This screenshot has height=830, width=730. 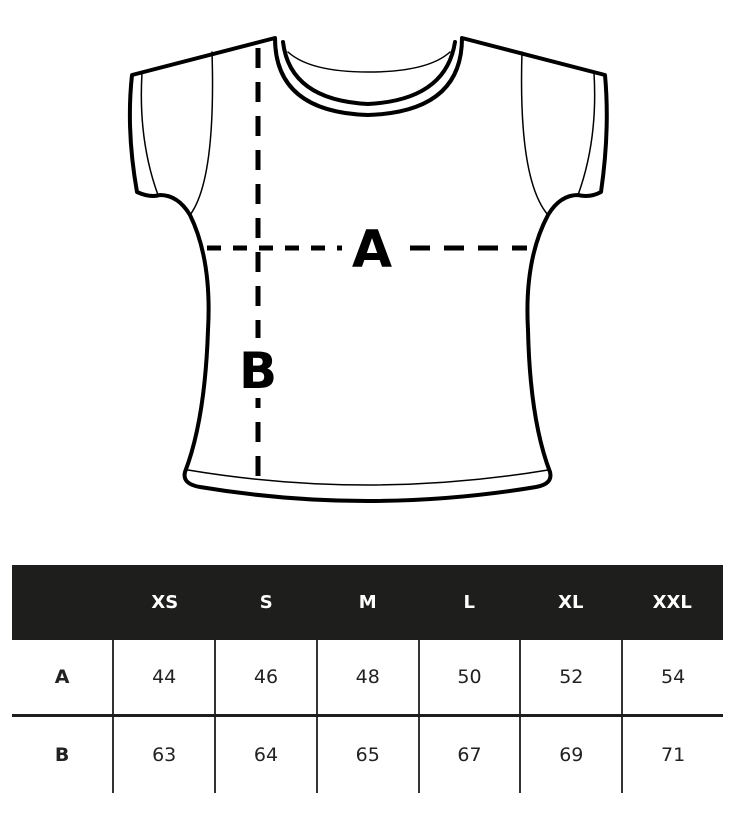 What do you see at coordinates (163, 677) in the screenshot?
I see `table-cell: 44` at bounding box center [163, 677].